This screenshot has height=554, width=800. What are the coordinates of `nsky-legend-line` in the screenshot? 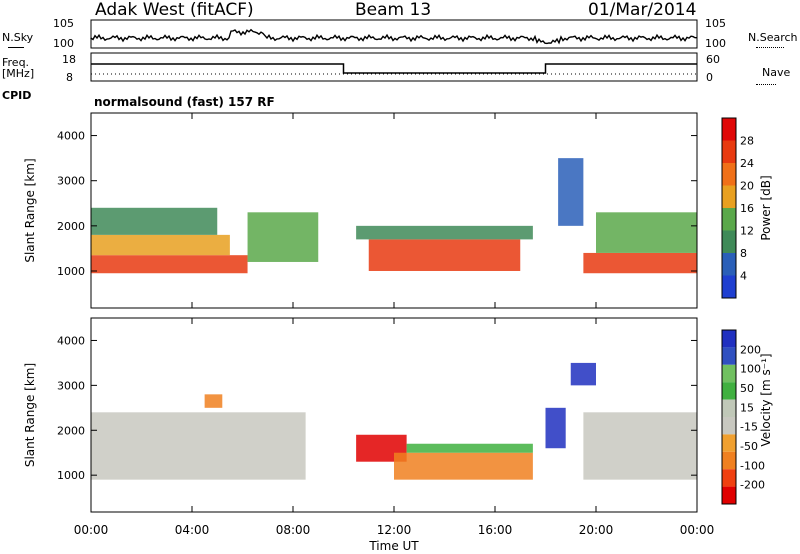 It's located at (16, 47).